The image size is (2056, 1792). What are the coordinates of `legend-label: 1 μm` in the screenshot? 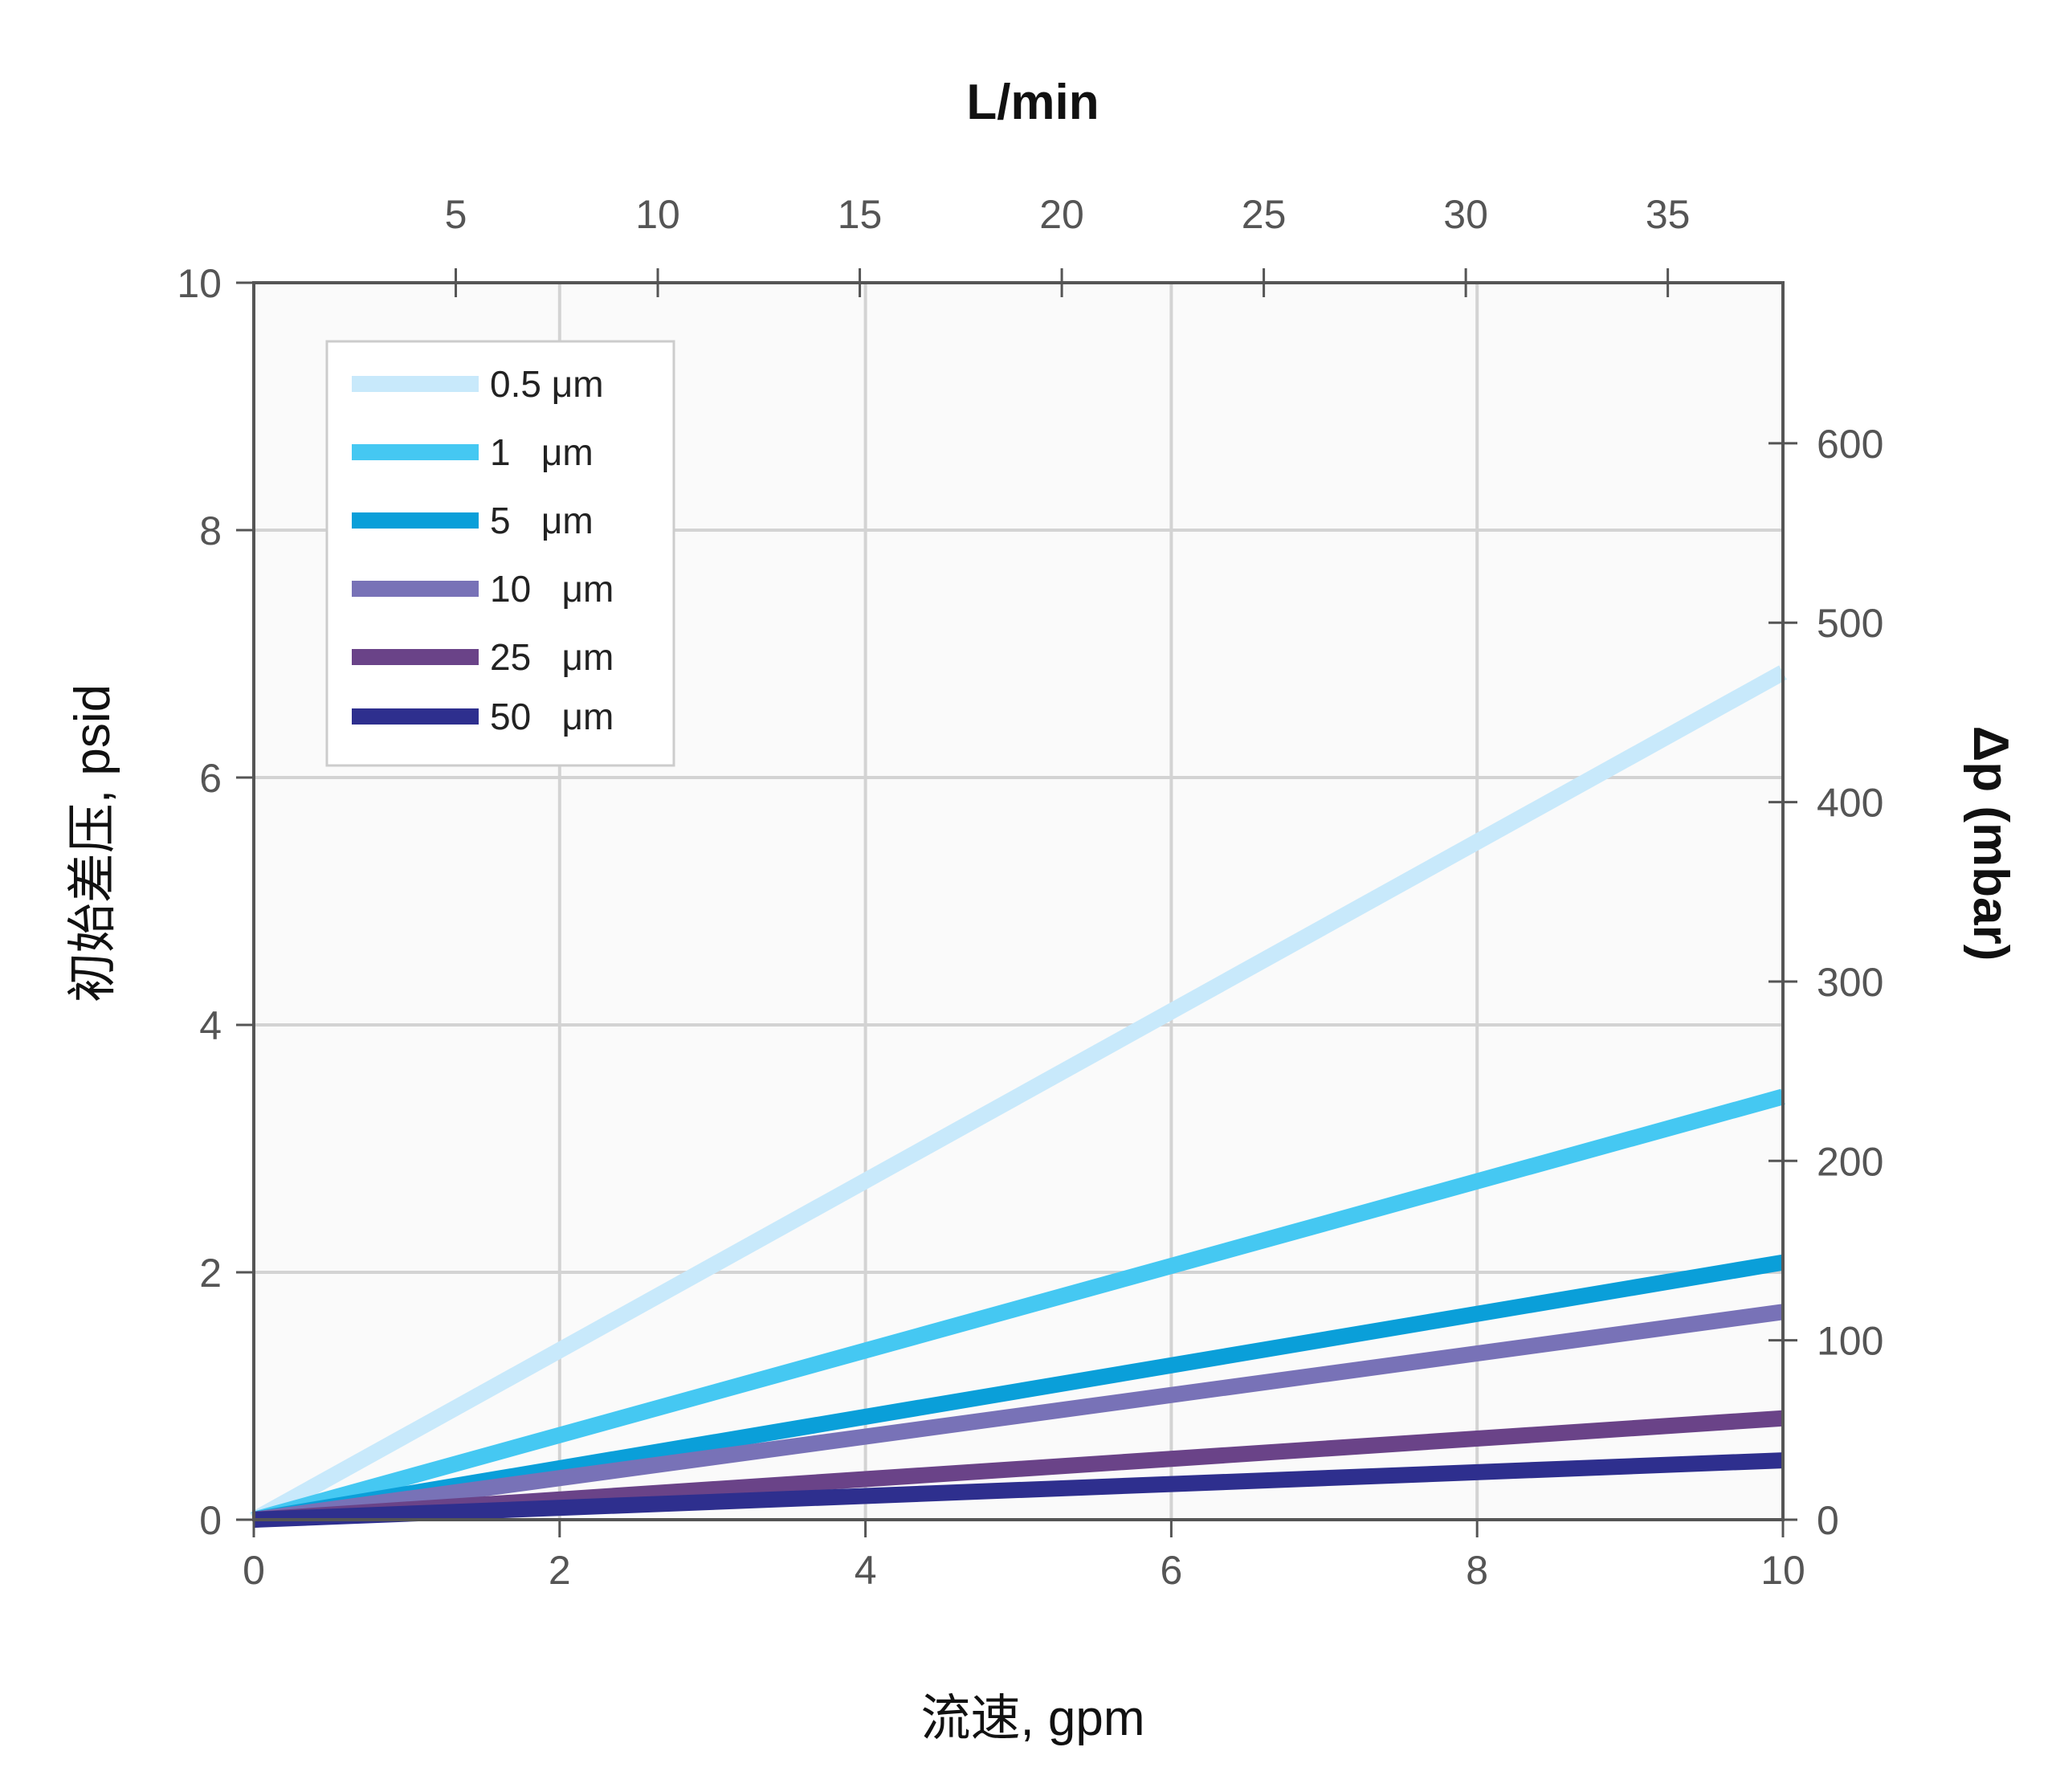 It's located at (542, 452).